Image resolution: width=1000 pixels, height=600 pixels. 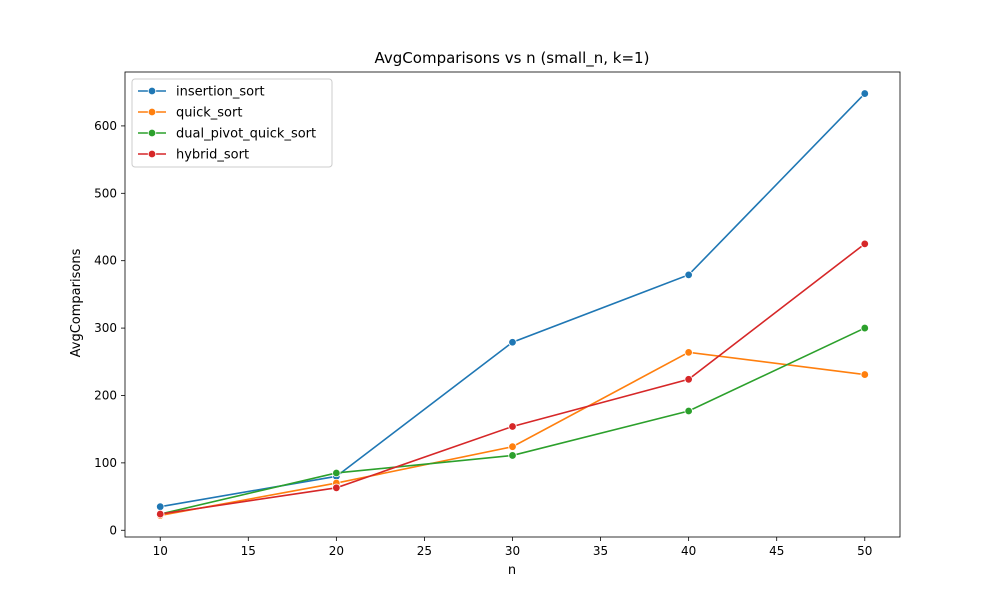 I want to click on x-tick-label: 45, so click(x=776, y=551).